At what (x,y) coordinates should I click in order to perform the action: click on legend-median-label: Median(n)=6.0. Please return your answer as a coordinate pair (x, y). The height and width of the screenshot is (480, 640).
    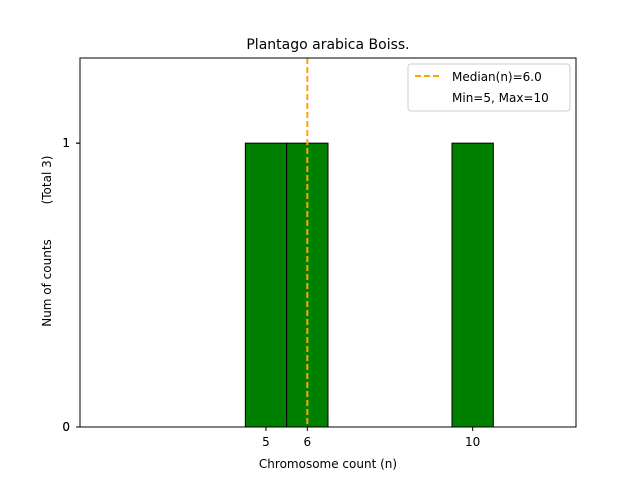
    Looking at the image, I should click on (497, 77).